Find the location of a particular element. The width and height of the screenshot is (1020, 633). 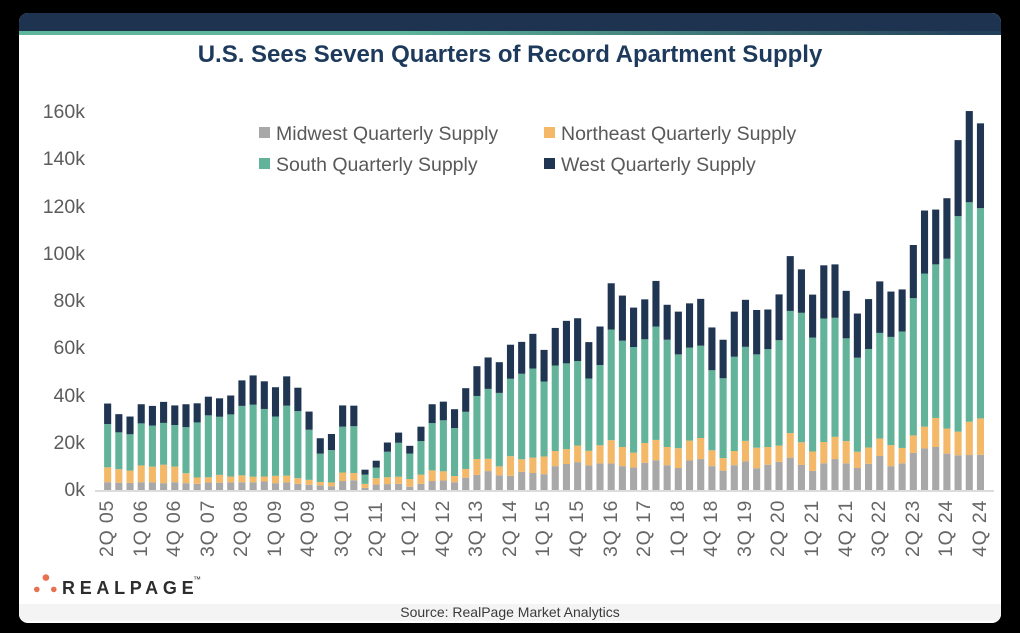

svg-text: REALPAGE is located at coordinates (130, 588).